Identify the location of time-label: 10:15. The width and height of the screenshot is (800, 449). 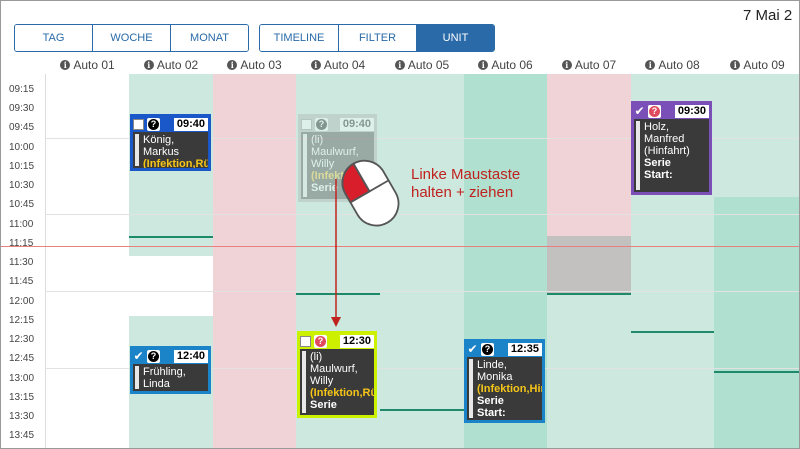
(22, 166).